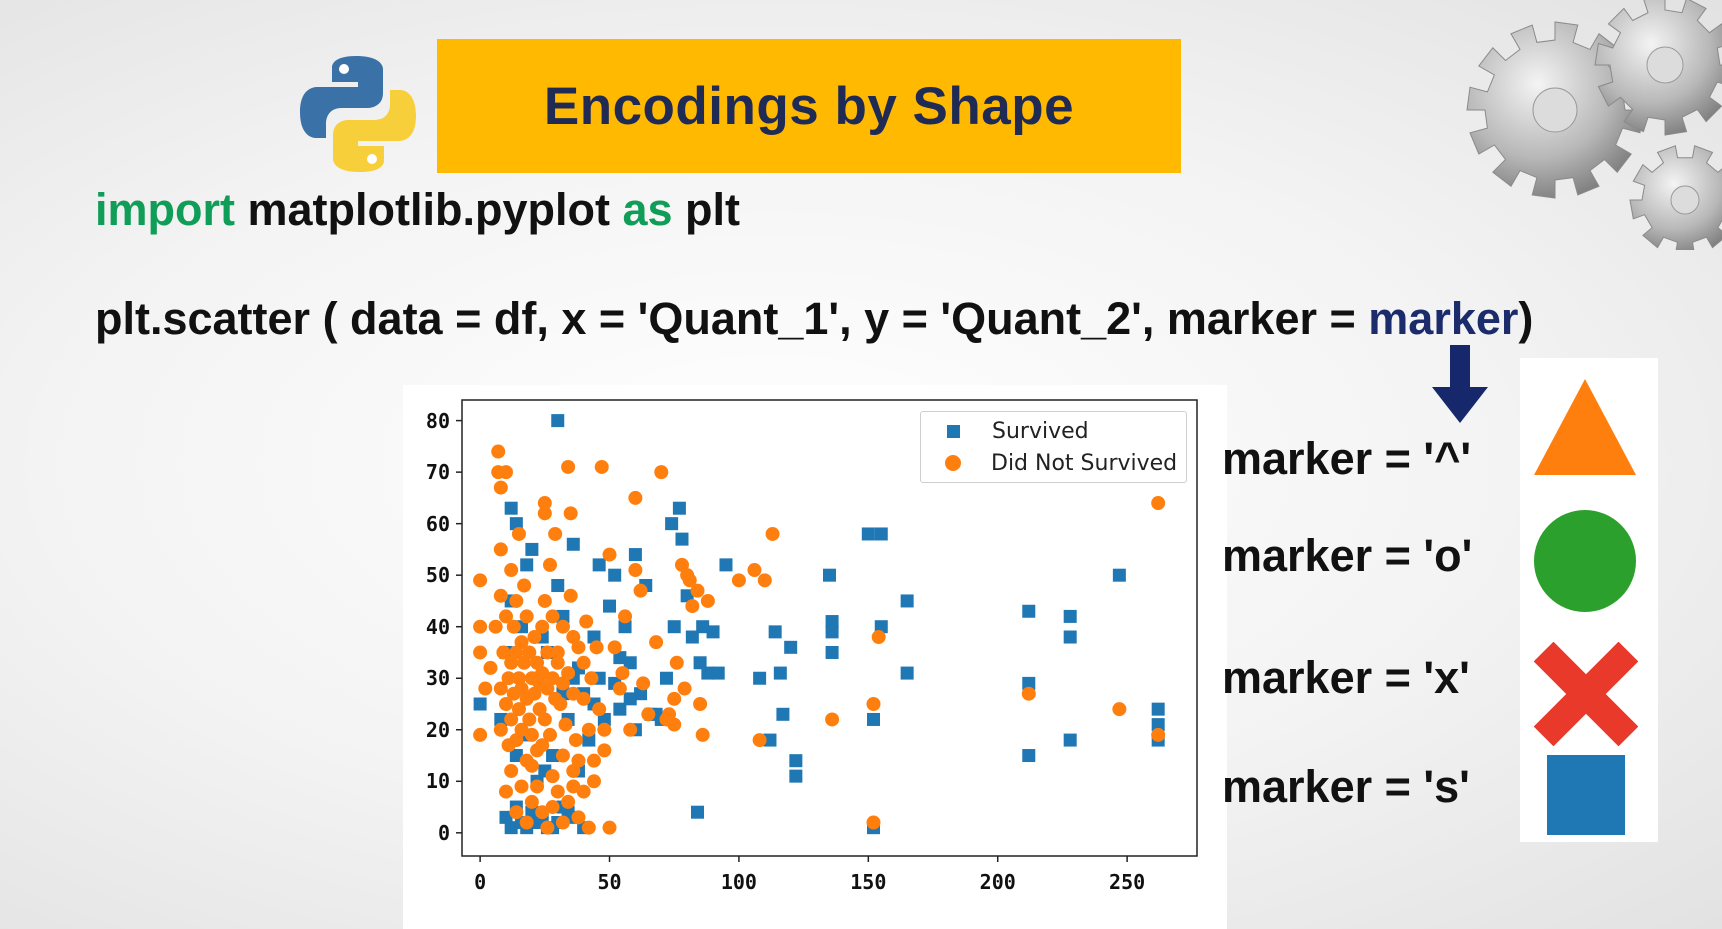  I want to click on alias-name: plt, so click(706, 209).